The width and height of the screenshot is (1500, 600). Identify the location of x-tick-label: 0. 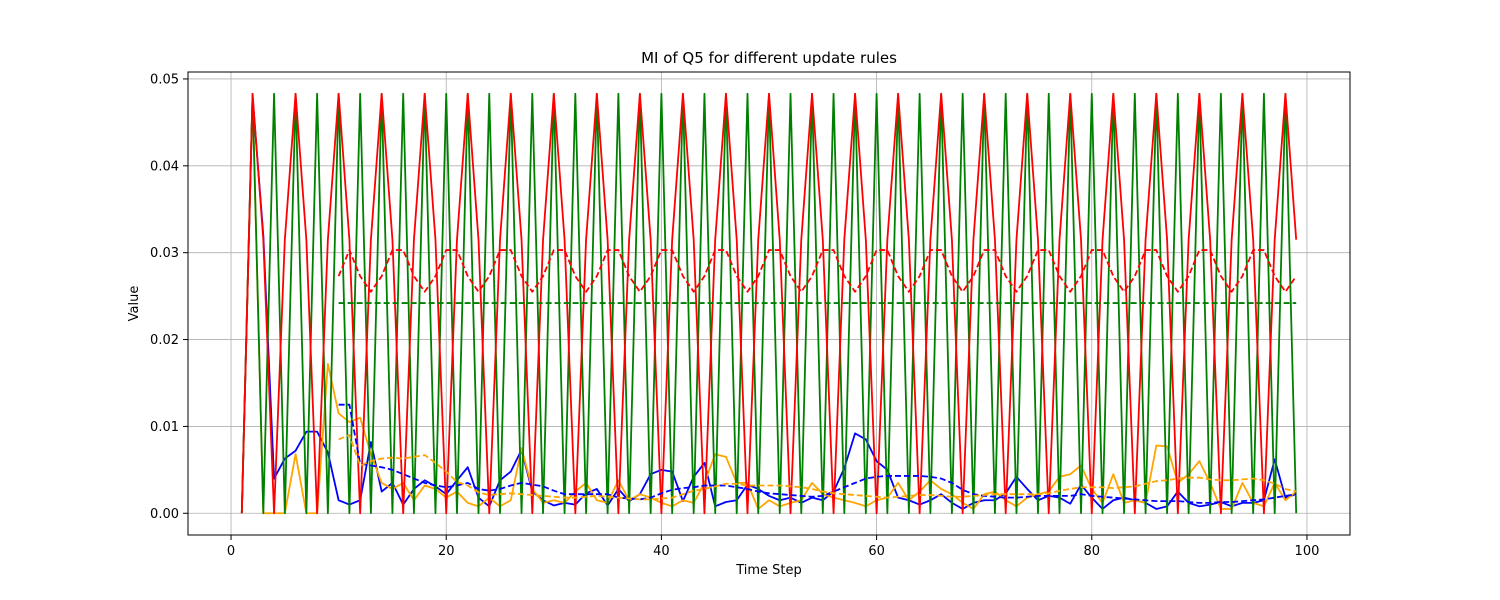
(231, 551).